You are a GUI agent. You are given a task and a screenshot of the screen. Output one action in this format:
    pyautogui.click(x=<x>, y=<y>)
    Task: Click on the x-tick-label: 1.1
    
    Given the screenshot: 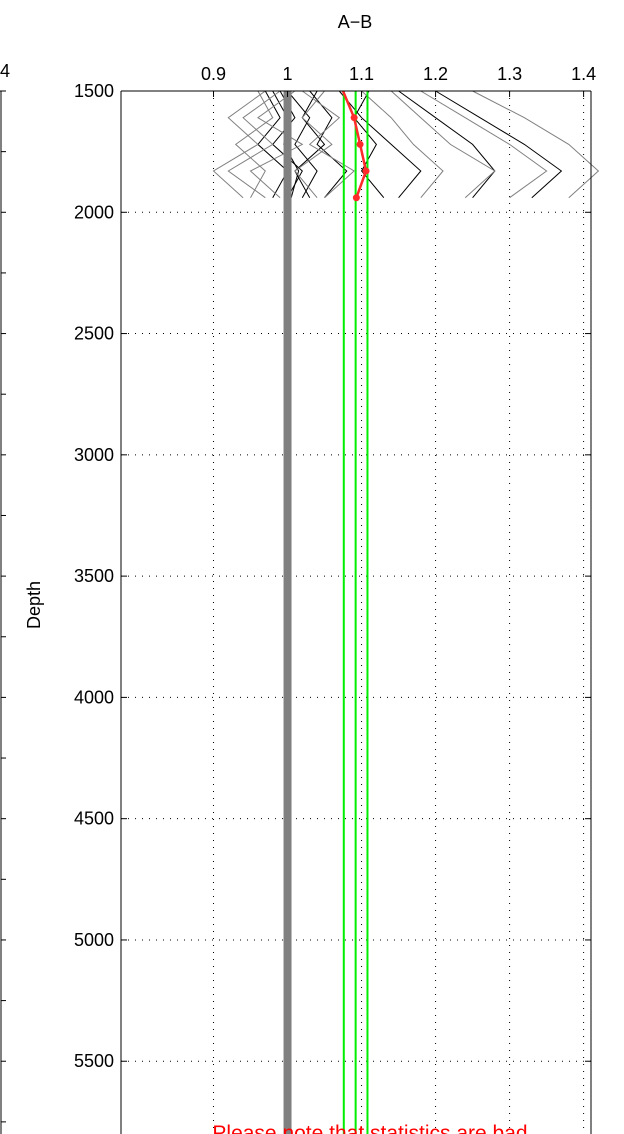 What is the action you would take?
    pyautogui.click(x=361, y=74)
    